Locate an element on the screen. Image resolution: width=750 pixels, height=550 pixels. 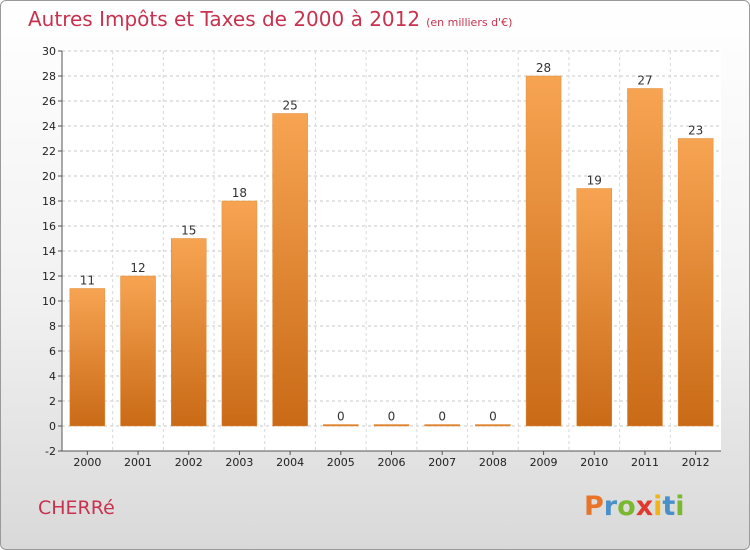
logo-letter: x is located at coordinates (644, 506).